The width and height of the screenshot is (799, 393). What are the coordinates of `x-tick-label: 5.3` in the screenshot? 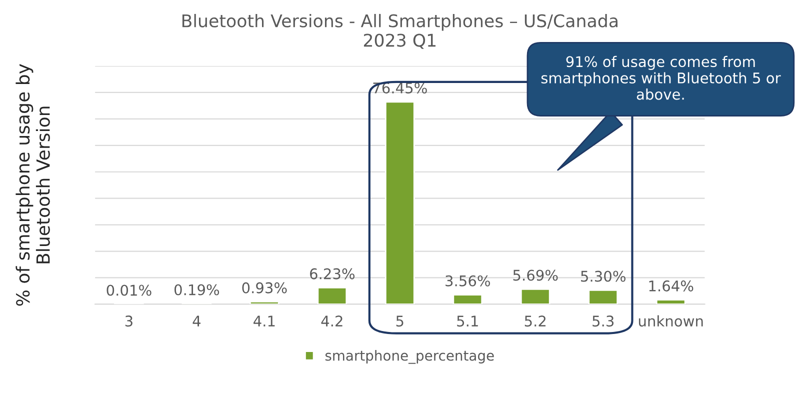 It's located at (603, 321).